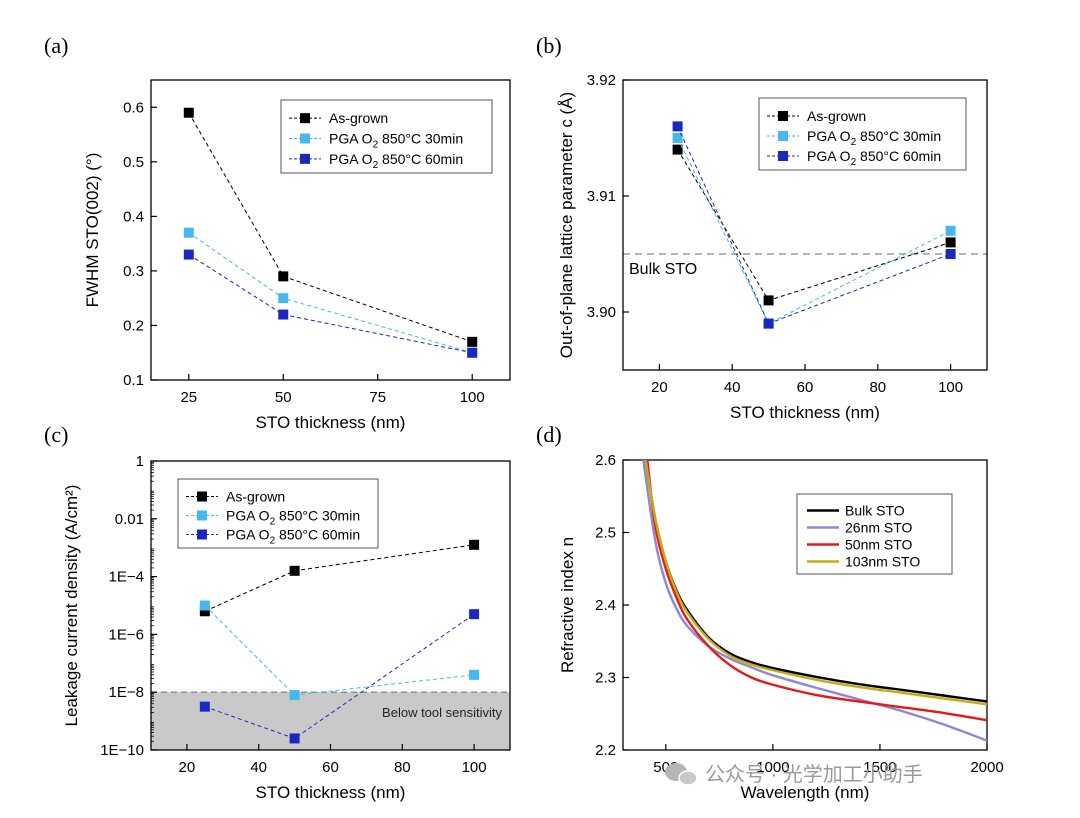 Image resolution: width=1080 pixels, height=818 pixels. I want to click on y-tick-label: 3.92, so click(601, 80).